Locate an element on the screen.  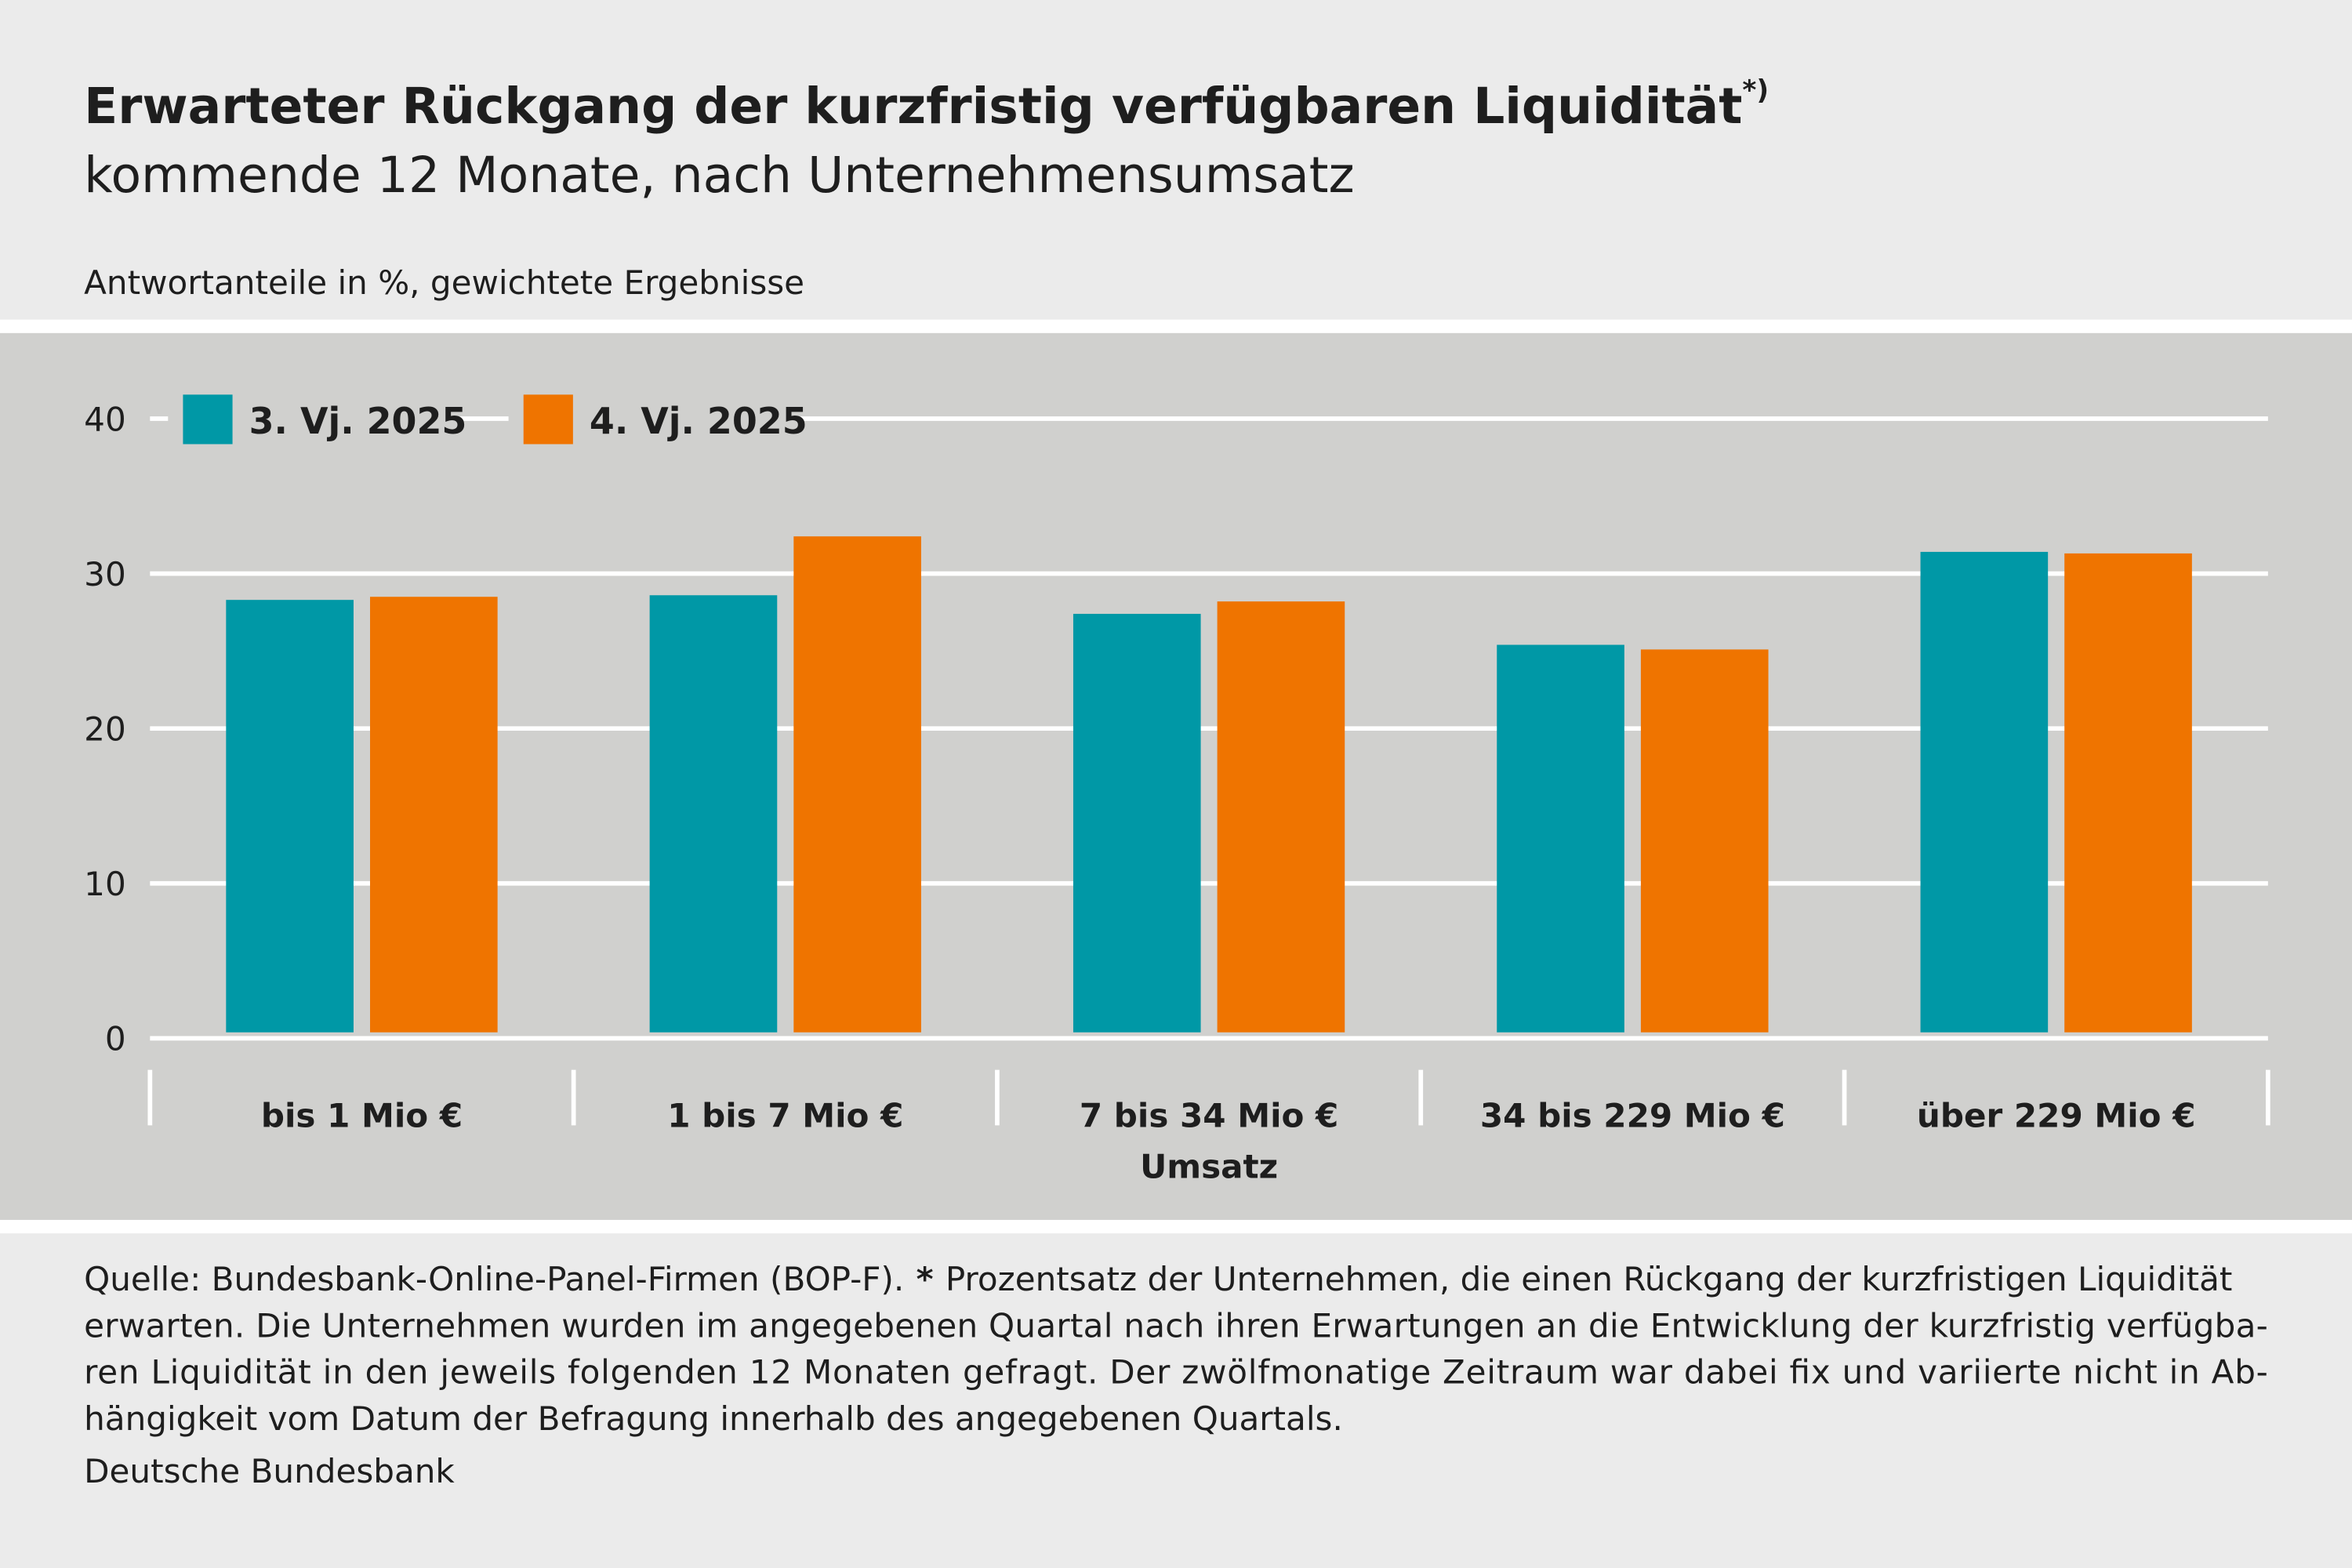
legend-label: 3. Vj. 2025 is located at coordinates (358, 421).